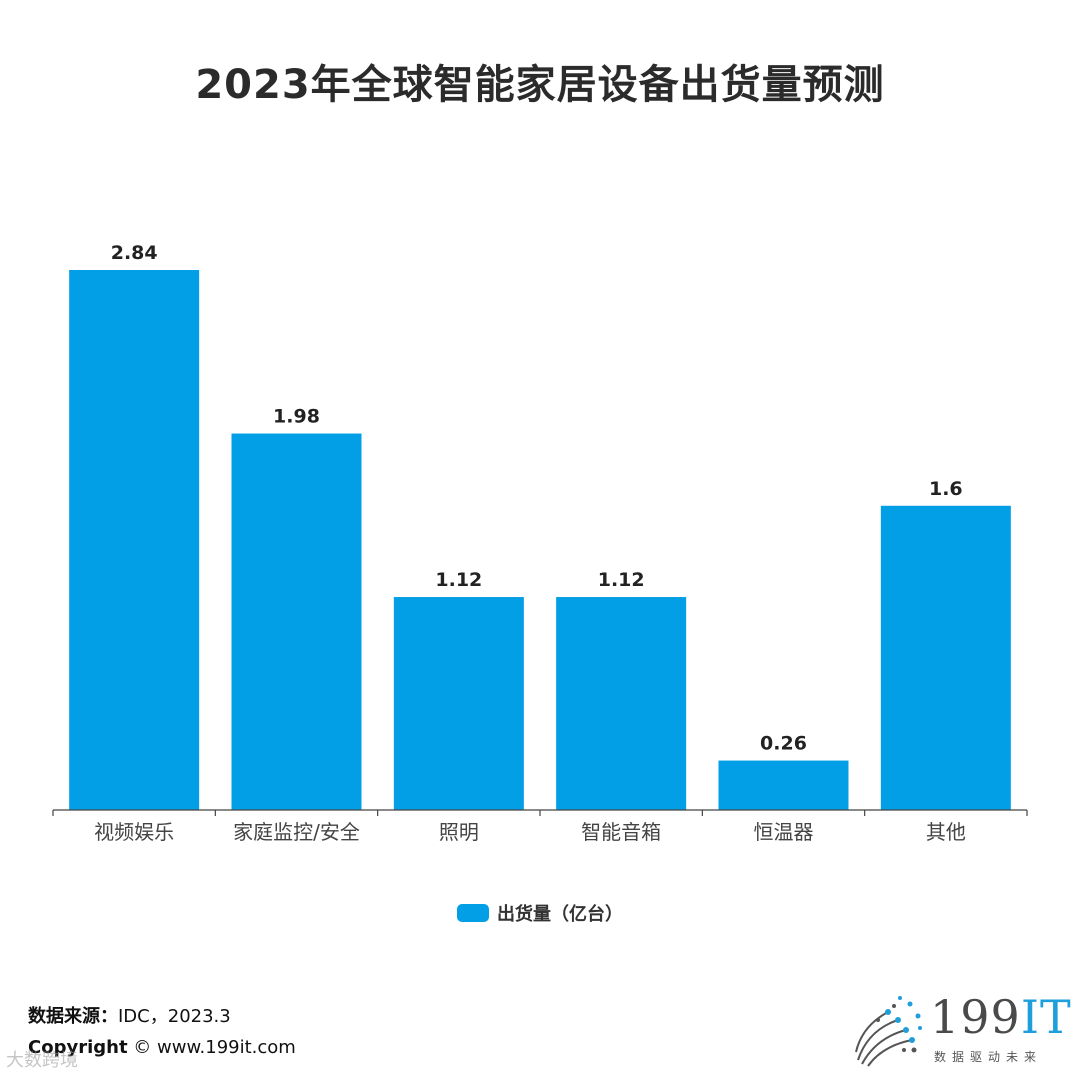 The width and height of the screenshot is (1080, 1080). I want to click on copyright-label: Copyright, so click(78, 1047).